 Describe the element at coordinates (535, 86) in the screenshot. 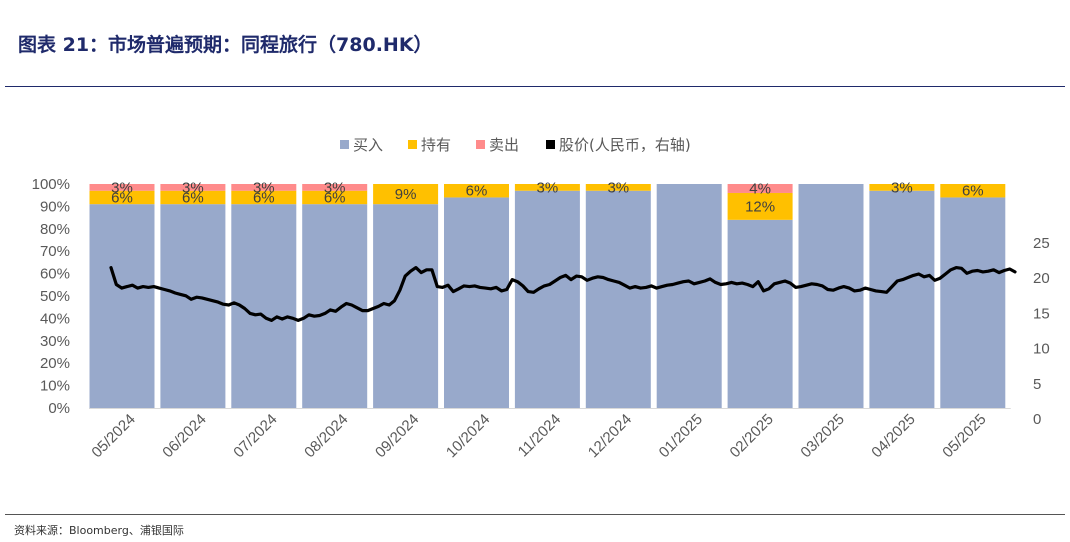

I see `title-rule` at that location.